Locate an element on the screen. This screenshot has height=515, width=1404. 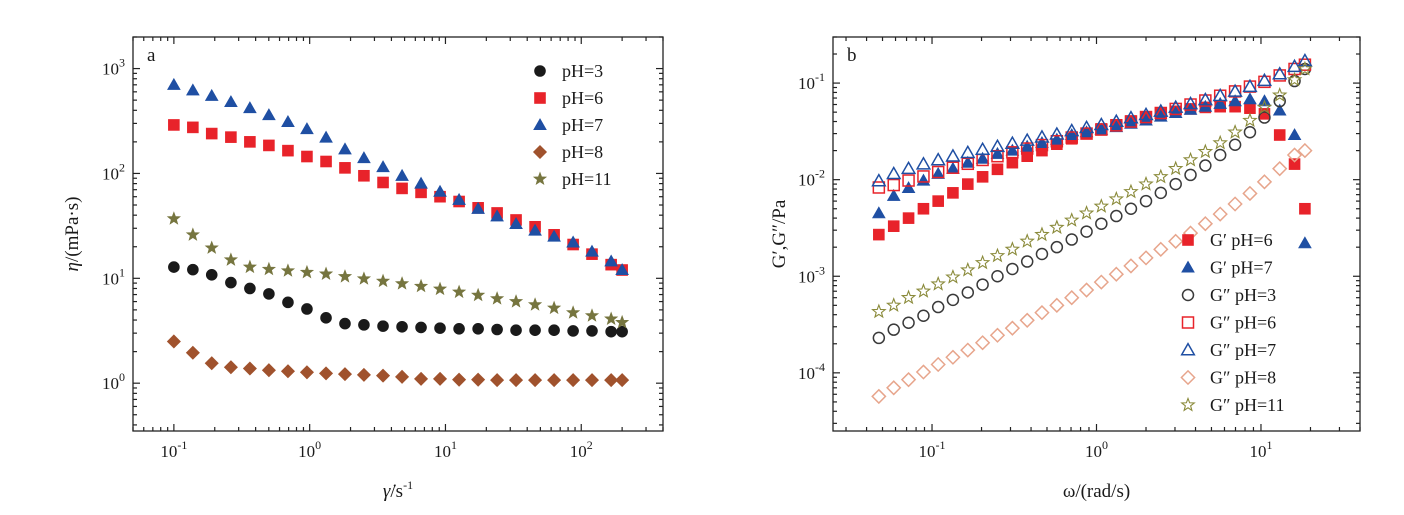
legend: pH=3 pH=6 pH=7 pH=8 pH=11 is located at coordinates (571, 125).